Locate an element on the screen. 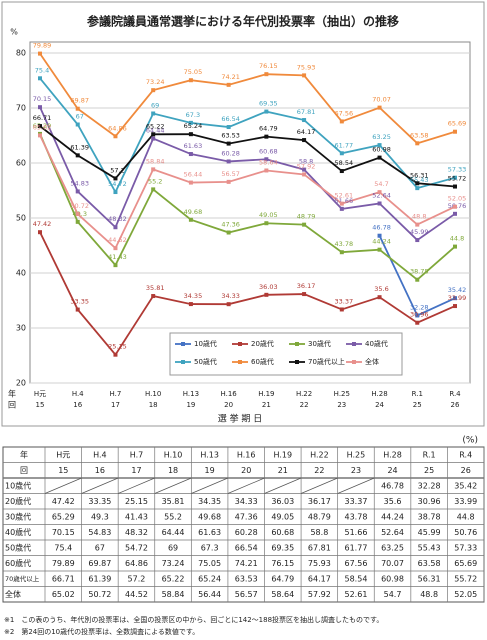 The width and height of the screenshot is (487, 640). data-label: 54.83 is located at coordinates (79, 183).